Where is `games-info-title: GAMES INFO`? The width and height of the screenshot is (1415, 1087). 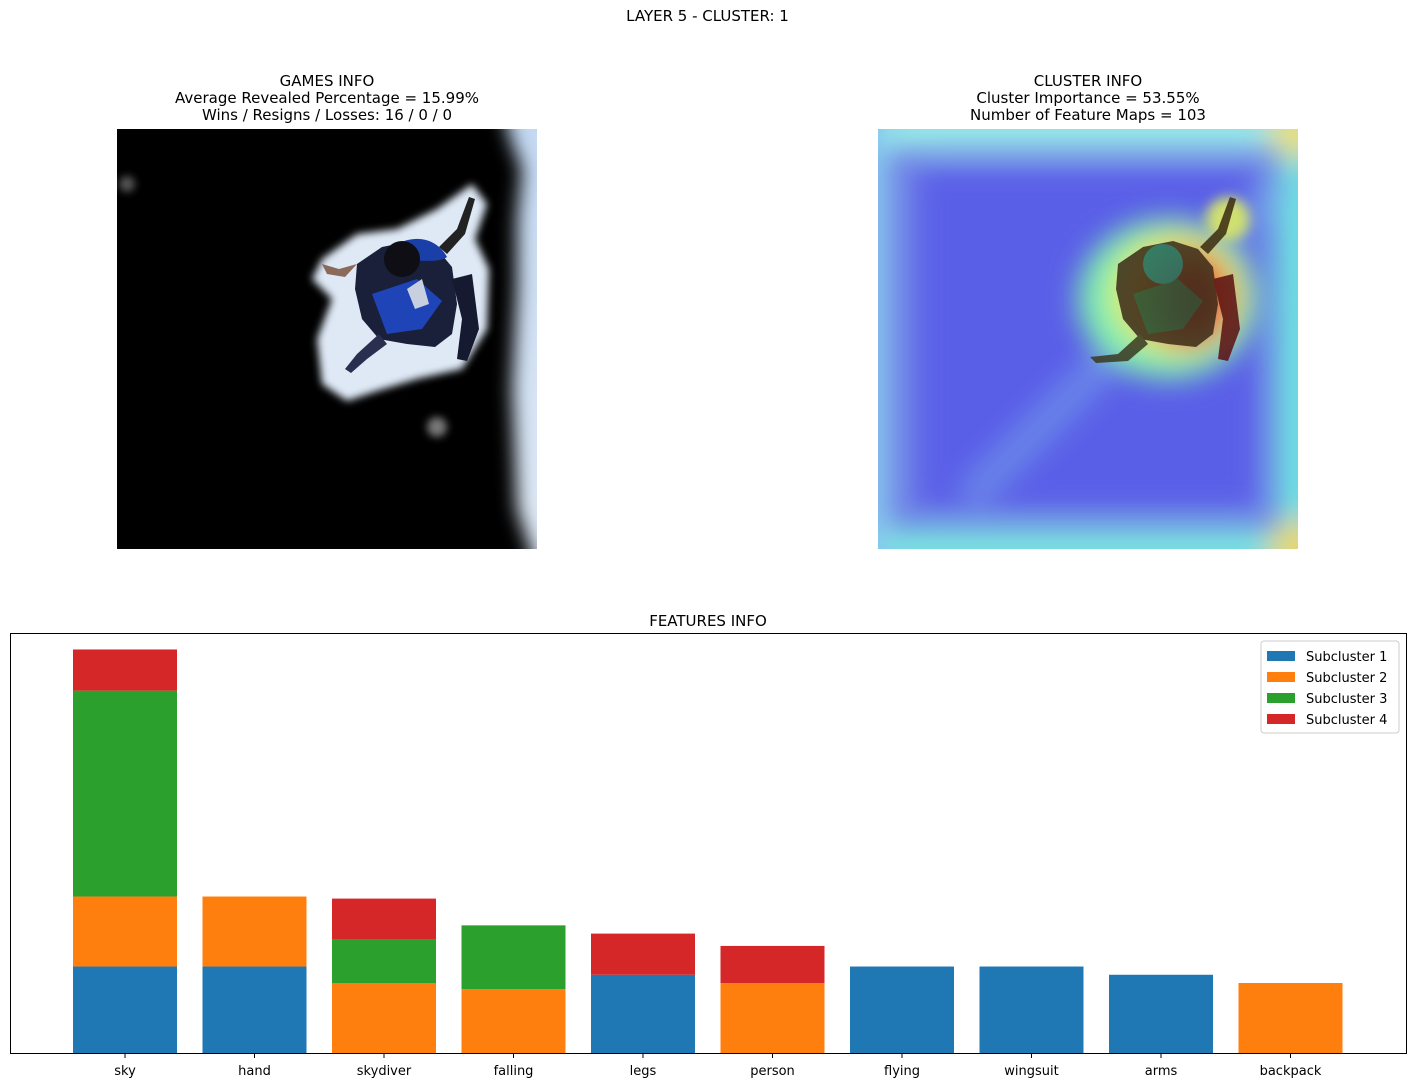 games-info-title: GAMES INFO is located at coordinates (327, 81).